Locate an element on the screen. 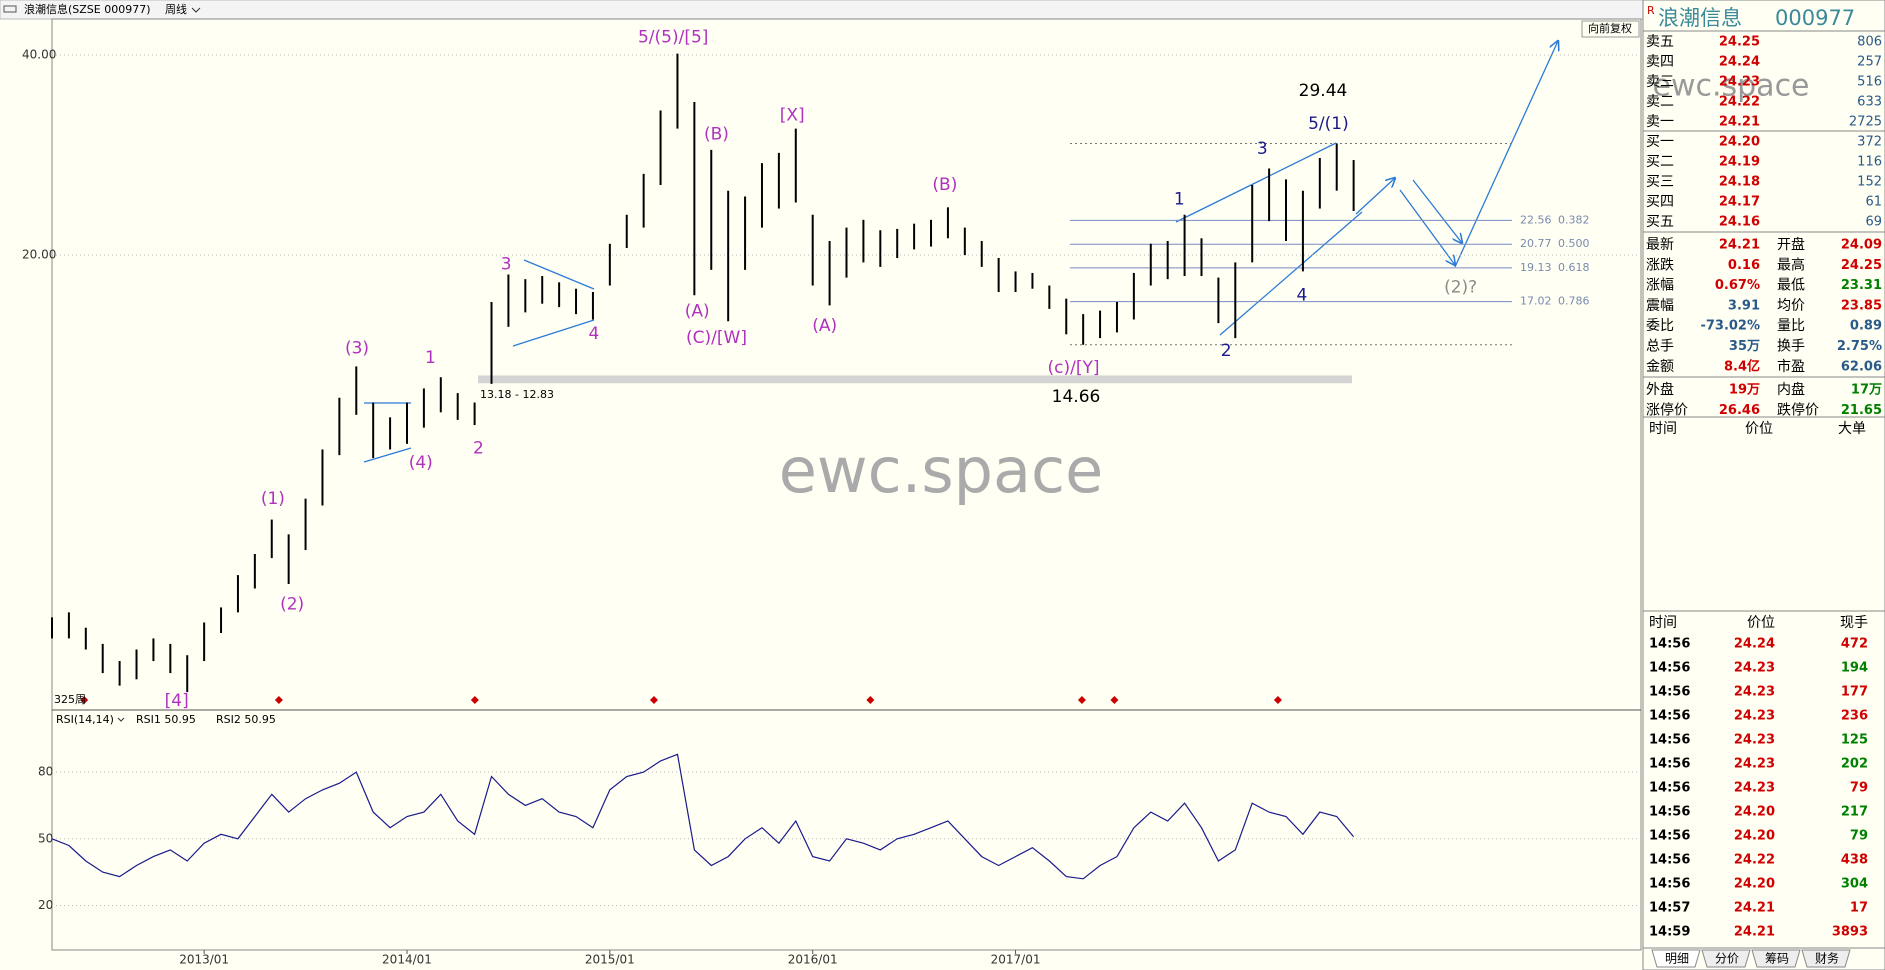  tab-label: 财务 is located at coordinates (1827, 958).